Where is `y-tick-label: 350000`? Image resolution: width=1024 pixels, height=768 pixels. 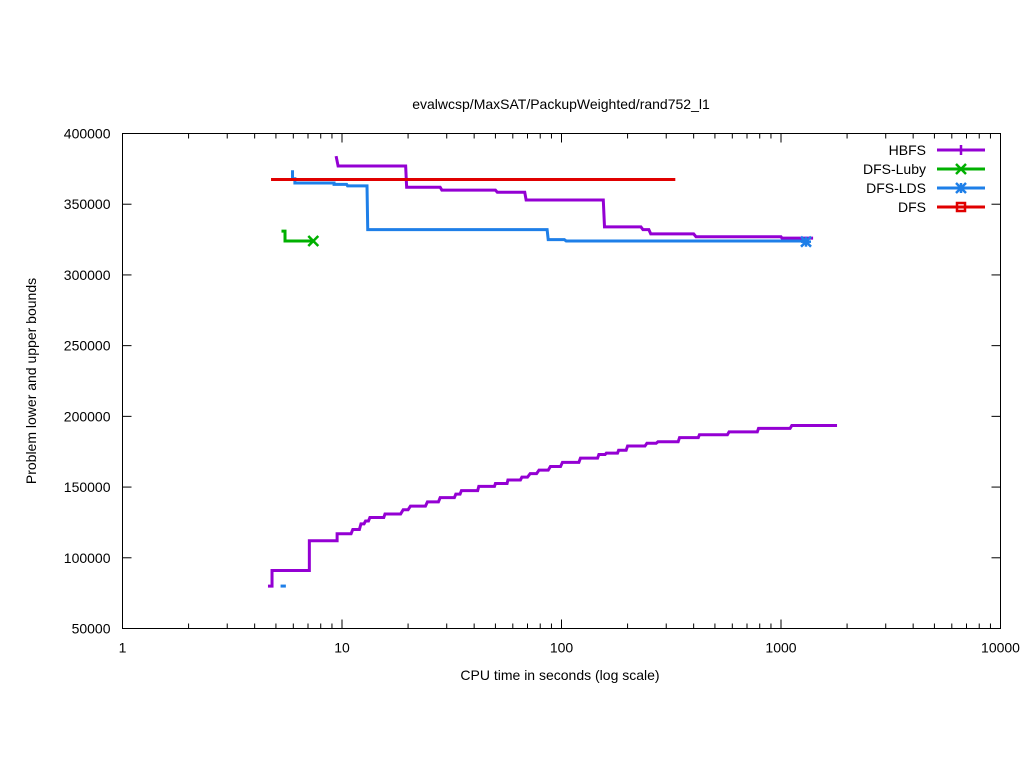 y-tick-label: 350000 is located at coordinates (87, 204).